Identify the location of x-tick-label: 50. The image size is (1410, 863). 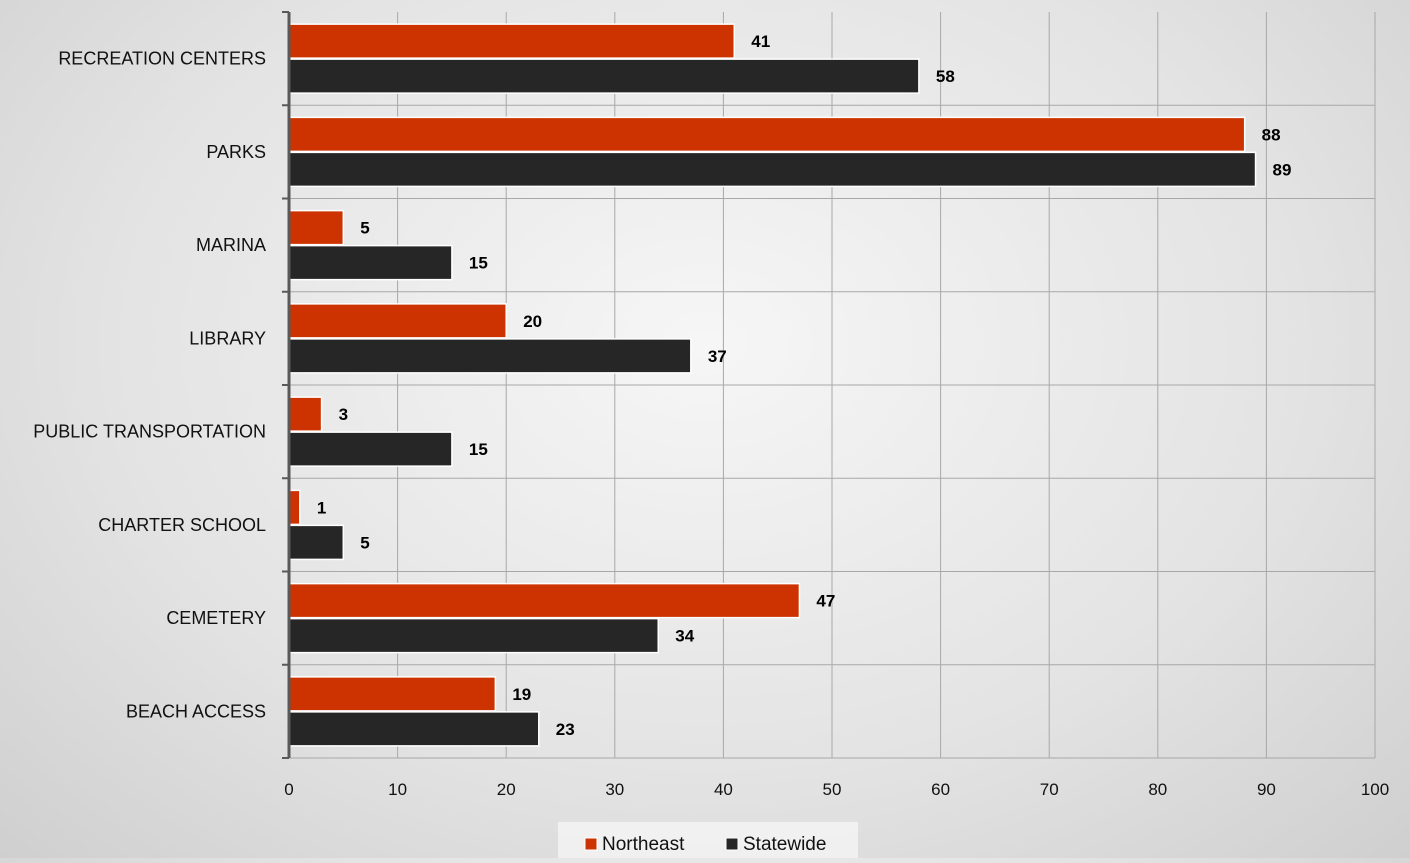
(832, 789).